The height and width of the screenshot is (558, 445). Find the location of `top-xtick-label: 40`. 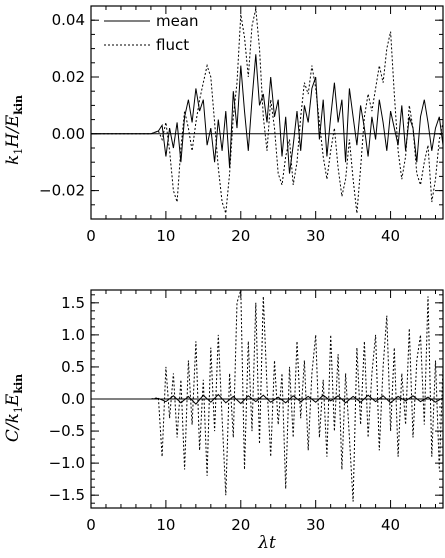

top-xtick-label: 40 is located at coordinates (390, 236).